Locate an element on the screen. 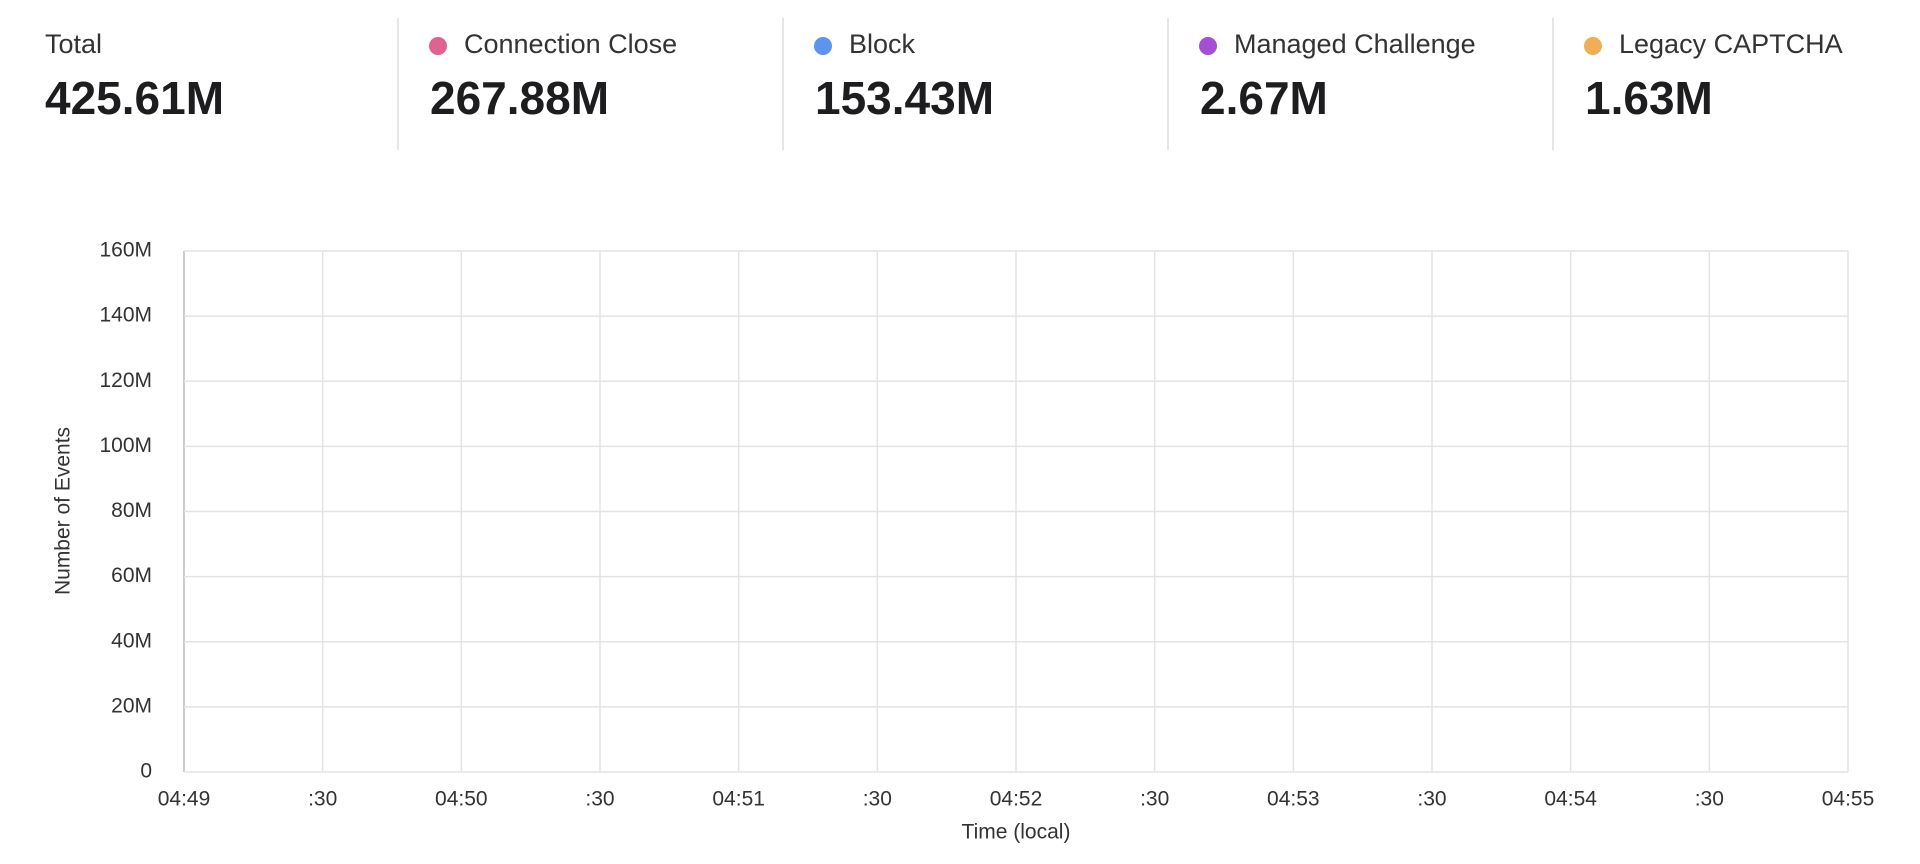 The image size is (1920, 864). summary-label: Connection Close is located at coordinates (570, 44).